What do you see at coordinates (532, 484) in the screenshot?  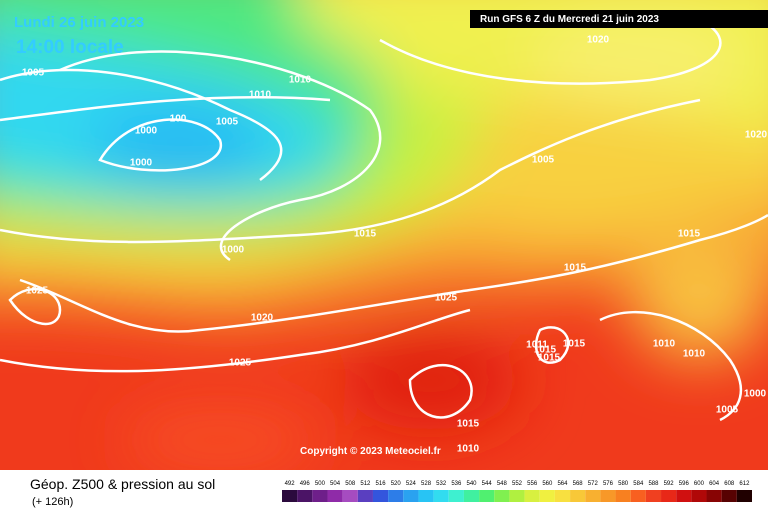 I see `scale-label: 556` at bounding box center [532, 484].